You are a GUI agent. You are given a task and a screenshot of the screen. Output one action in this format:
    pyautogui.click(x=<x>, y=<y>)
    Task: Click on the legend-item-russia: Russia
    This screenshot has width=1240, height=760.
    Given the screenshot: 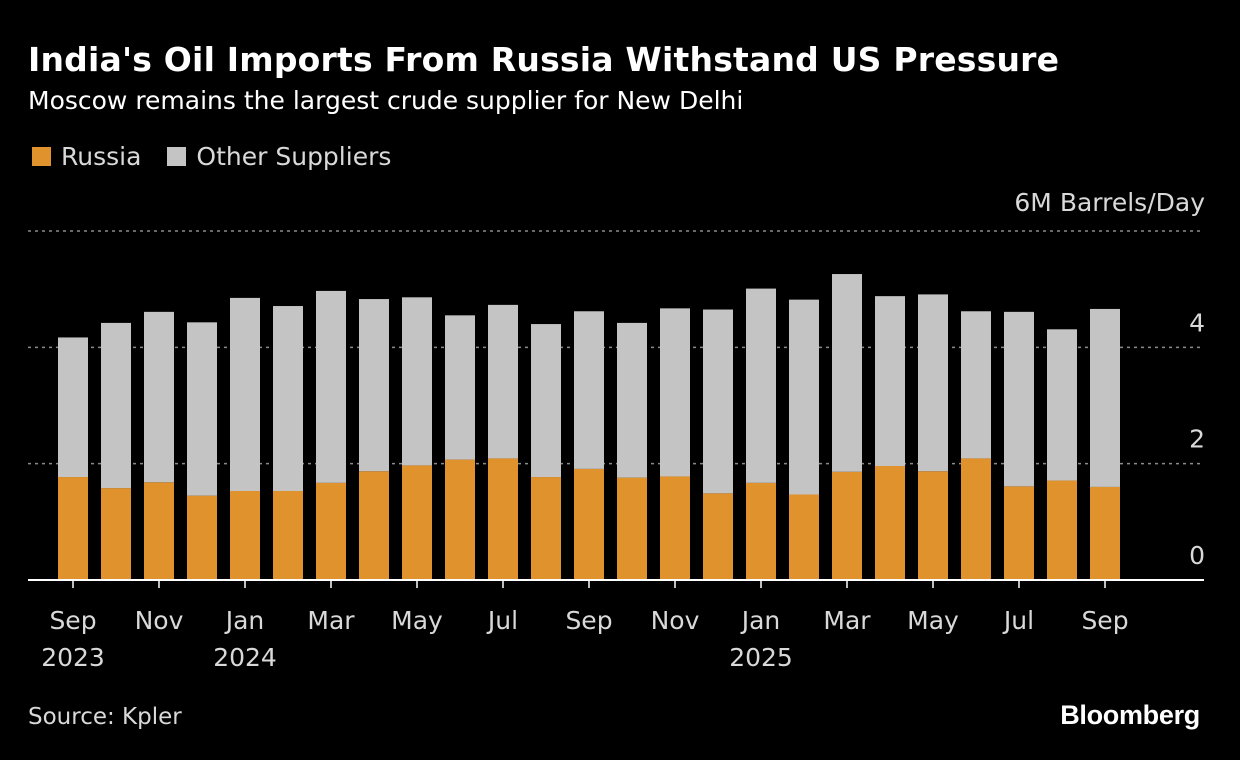 What is the action you would take?
    pyautogui.click(x=86, y=156)
    